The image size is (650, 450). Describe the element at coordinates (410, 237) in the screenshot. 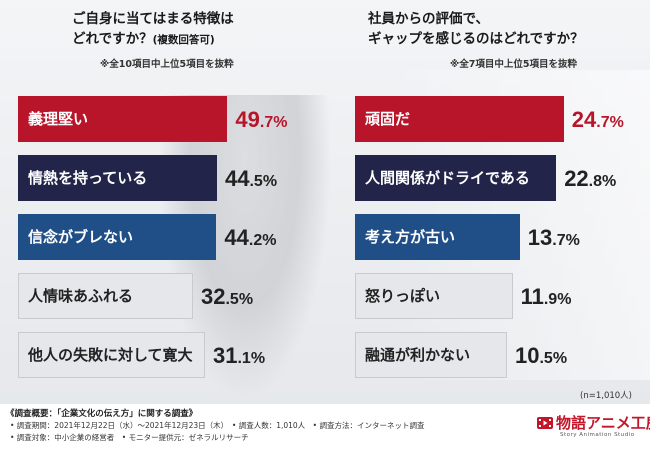

I see `right-bar-label: 考え方が古い` at that location.